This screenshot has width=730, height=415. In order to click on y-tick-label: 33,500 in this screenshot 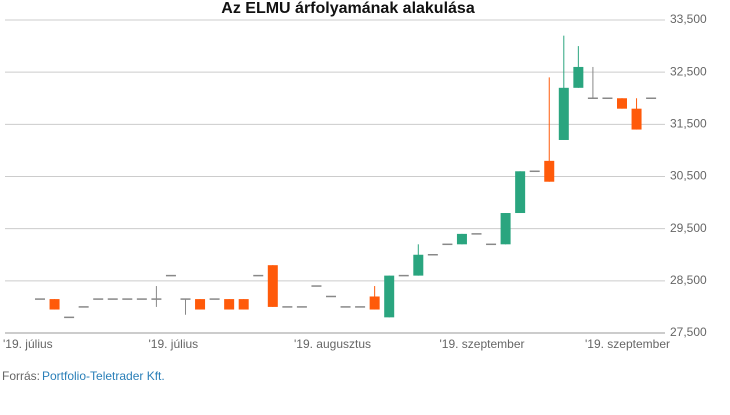, I will do `click(688, 19)`.